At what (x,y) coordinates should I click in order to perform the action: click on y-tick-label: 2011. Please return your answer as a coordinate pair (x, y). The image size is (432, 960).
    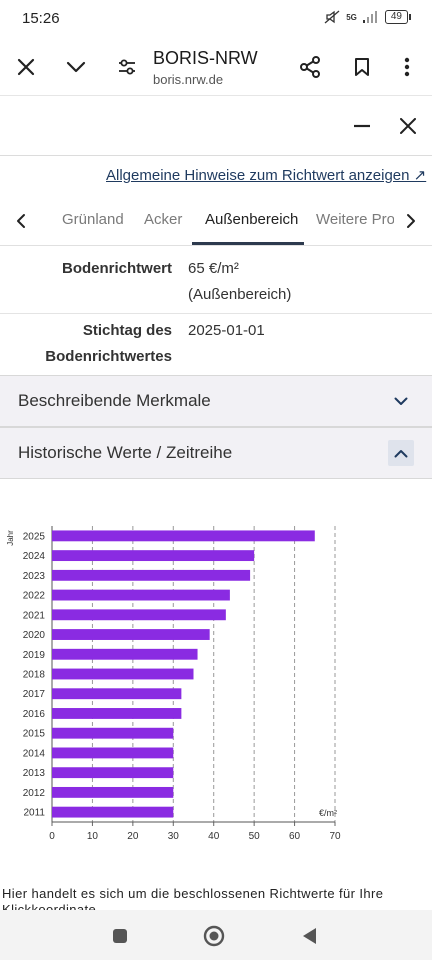
    Looking at the image, I should click on (34, 813).